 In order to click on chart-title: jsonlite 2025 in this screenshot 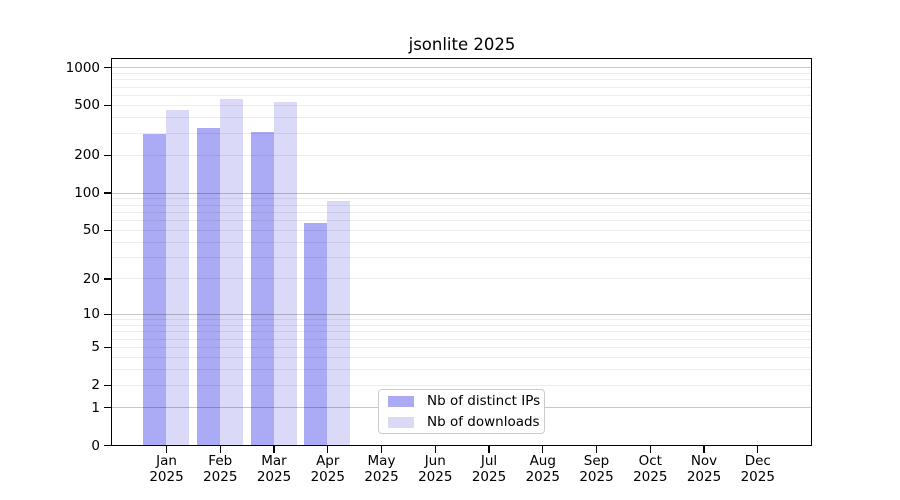, I will do `click(462, 44)`.